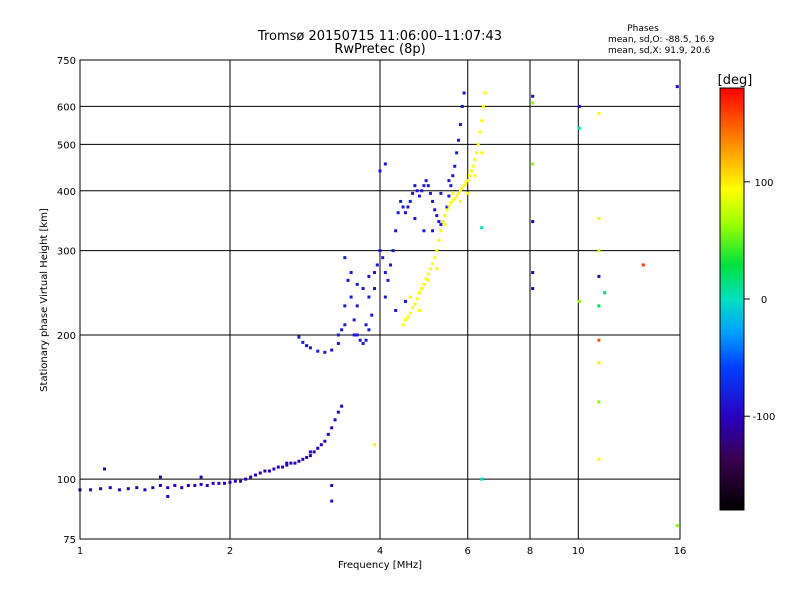 Image resolution: width=800 pixels, height=604 pixels. Describe the element at coordinates (80, 551) in the screenshot. I see `x-tick-label: 1` at that location.